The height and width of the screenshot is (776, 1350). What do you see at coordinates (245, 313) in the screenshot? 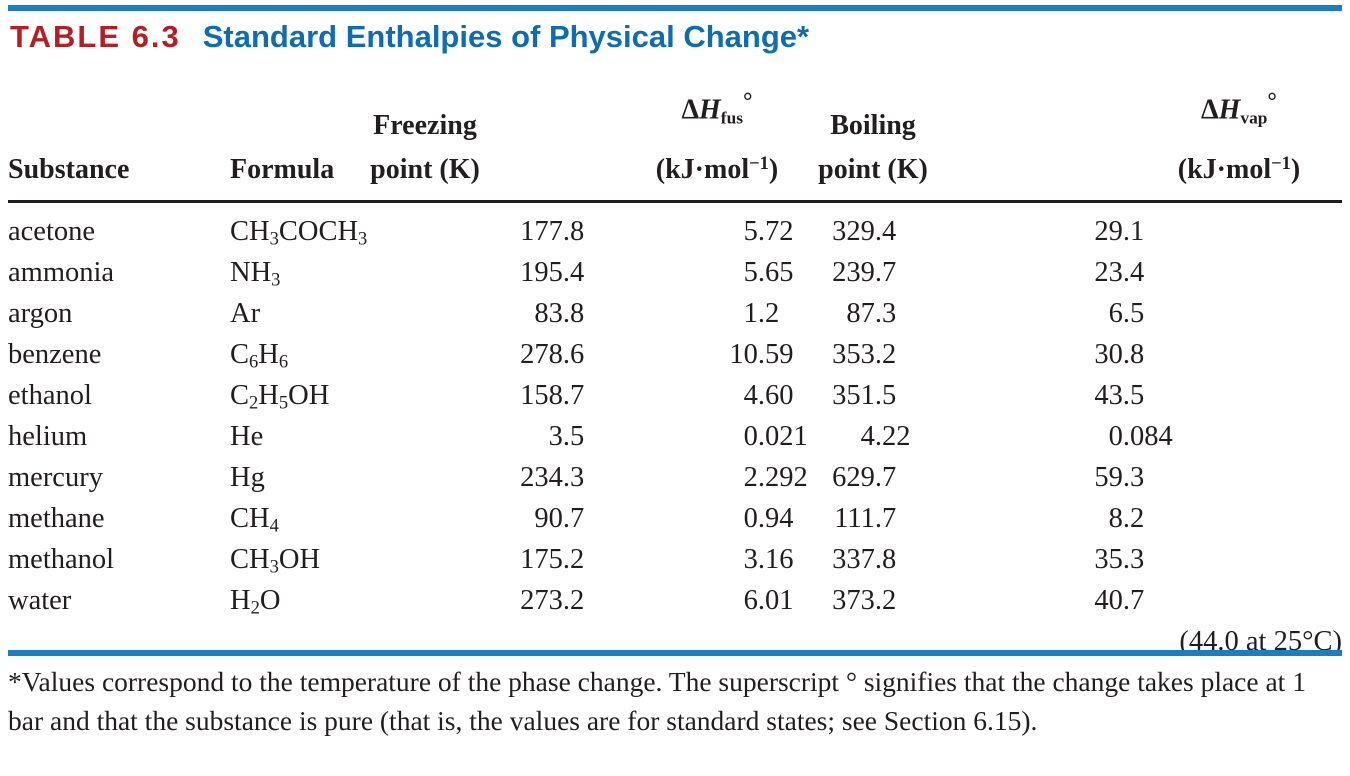
I see `formula-cell: Ar` at bounding box center [245, 313].